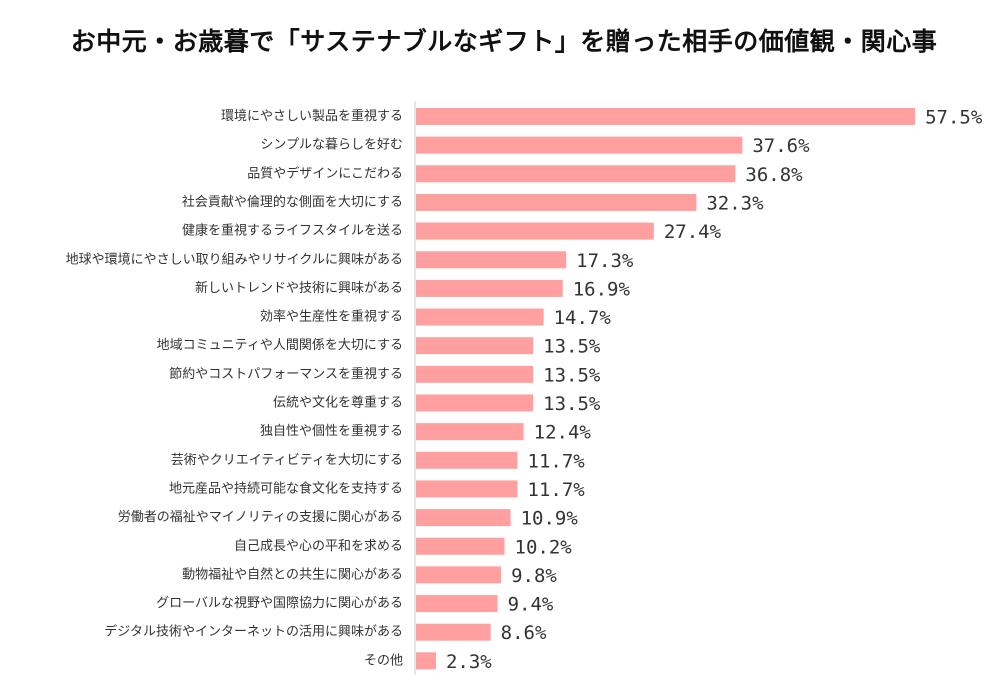 The height and width of the screenshot is (685, 1008). What do you see at coordinates (469, 662) in the screenshot?
I see `value-label: 2.3%` at bounding box center [469, 662].